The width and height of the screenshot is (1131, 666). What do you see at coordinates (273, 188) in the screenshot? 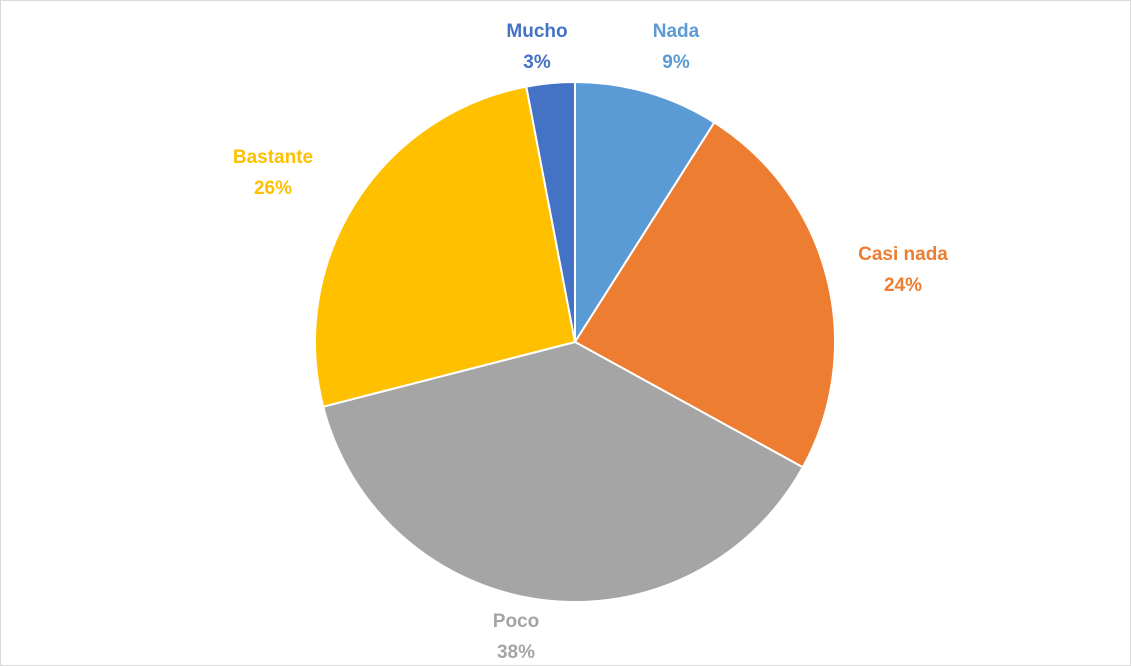
I see `slice-percent-label: 26%` at bounding box center [273, 188].